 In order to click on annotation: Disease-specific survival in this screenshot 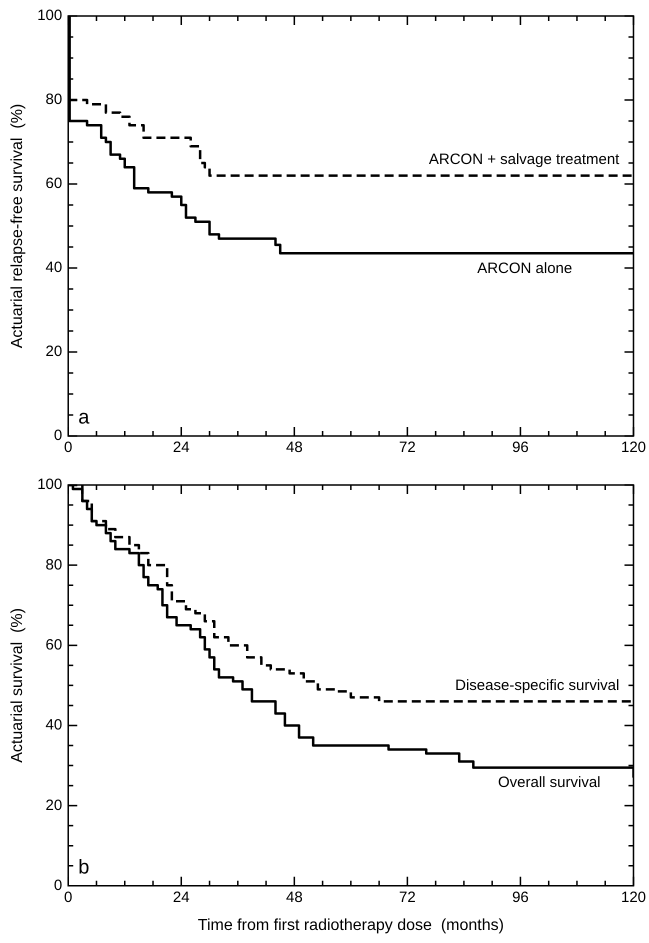, I will do `click(537, 685)`.